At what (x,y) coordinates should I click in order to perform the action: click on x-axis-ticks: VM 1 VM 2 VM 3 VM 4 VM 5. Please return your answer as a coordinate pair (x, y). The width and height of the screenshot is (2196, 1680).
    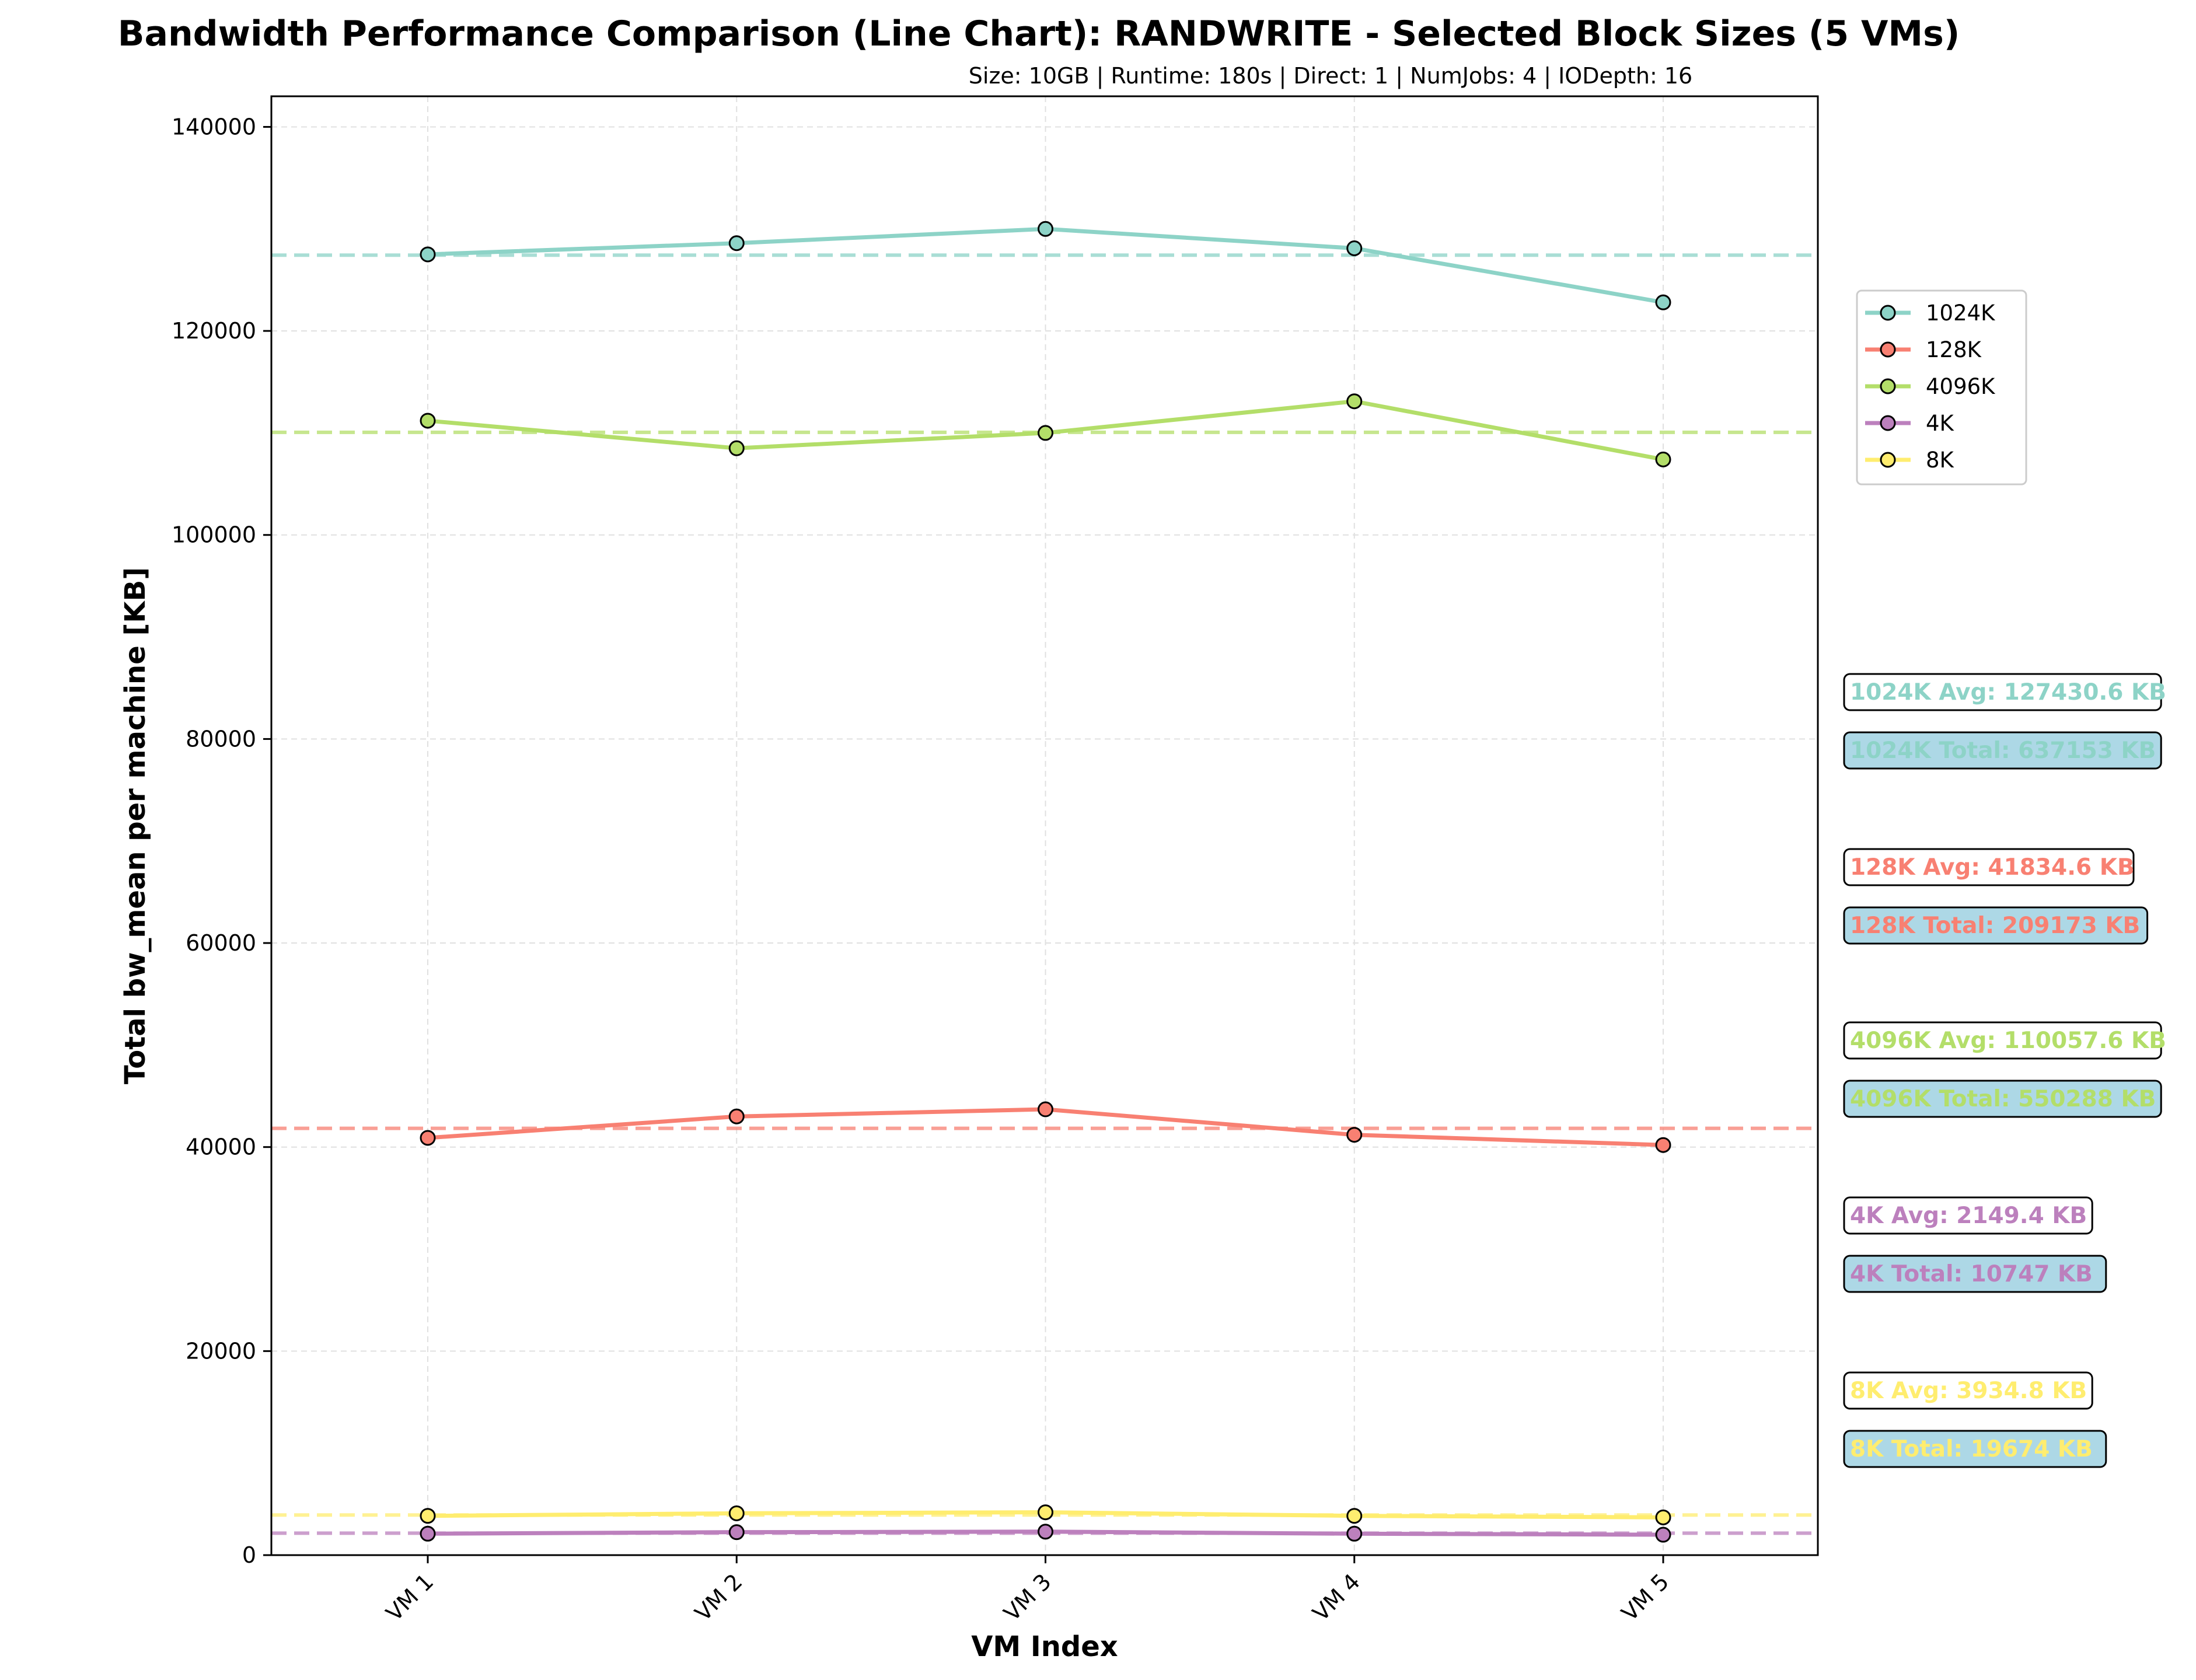
    Looking at the image, I should click on (1027, 1590).